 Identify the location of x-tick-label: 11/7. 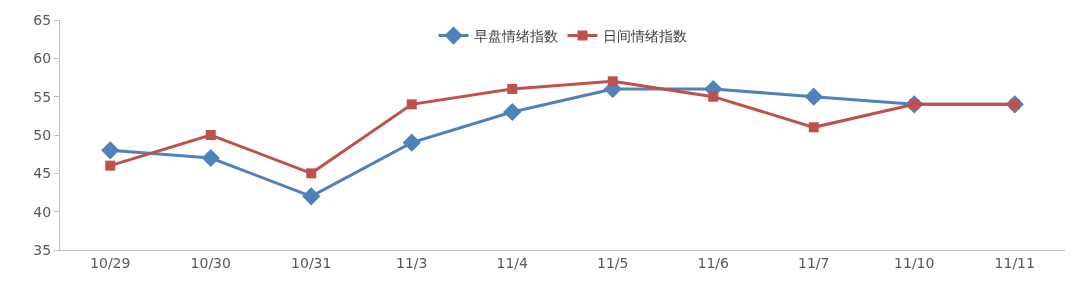
(814, 262).